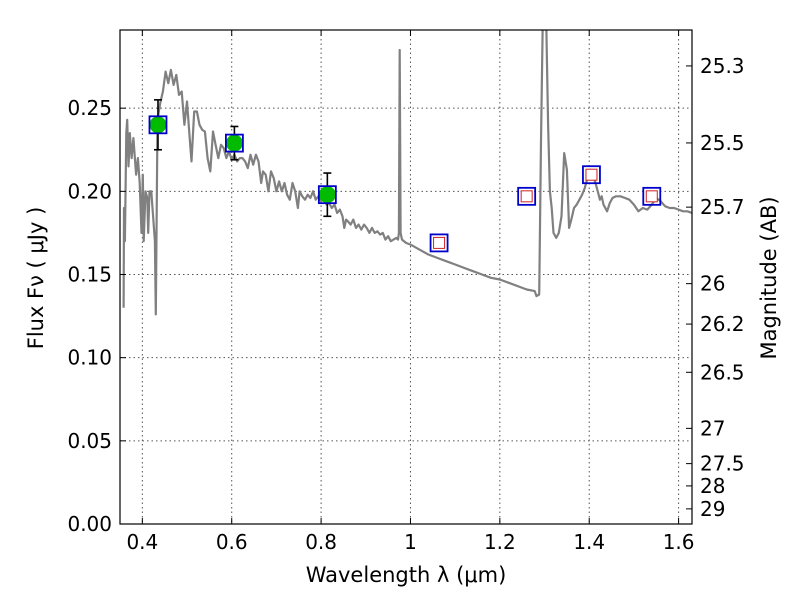 This screenshot has height=604, width=800. What do you see at coordinates (89, 358) in the screenshot?
I see `y-tick-label: 0.10` at bounding box center [89, 358].